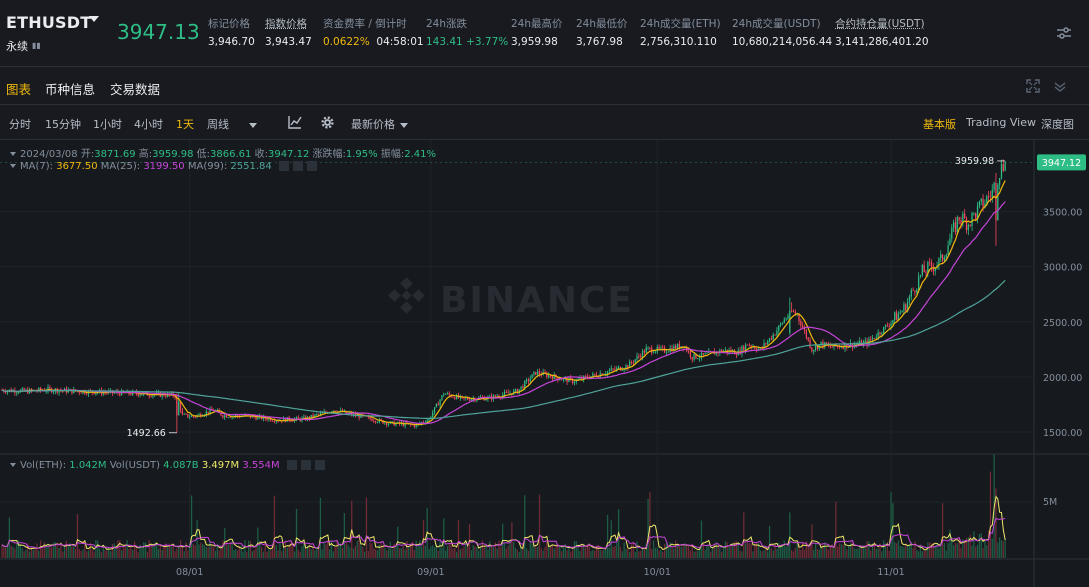  Describe the element at coordinates (20, 124) in the screenshot. I see `interval-time: 分时` at that location.